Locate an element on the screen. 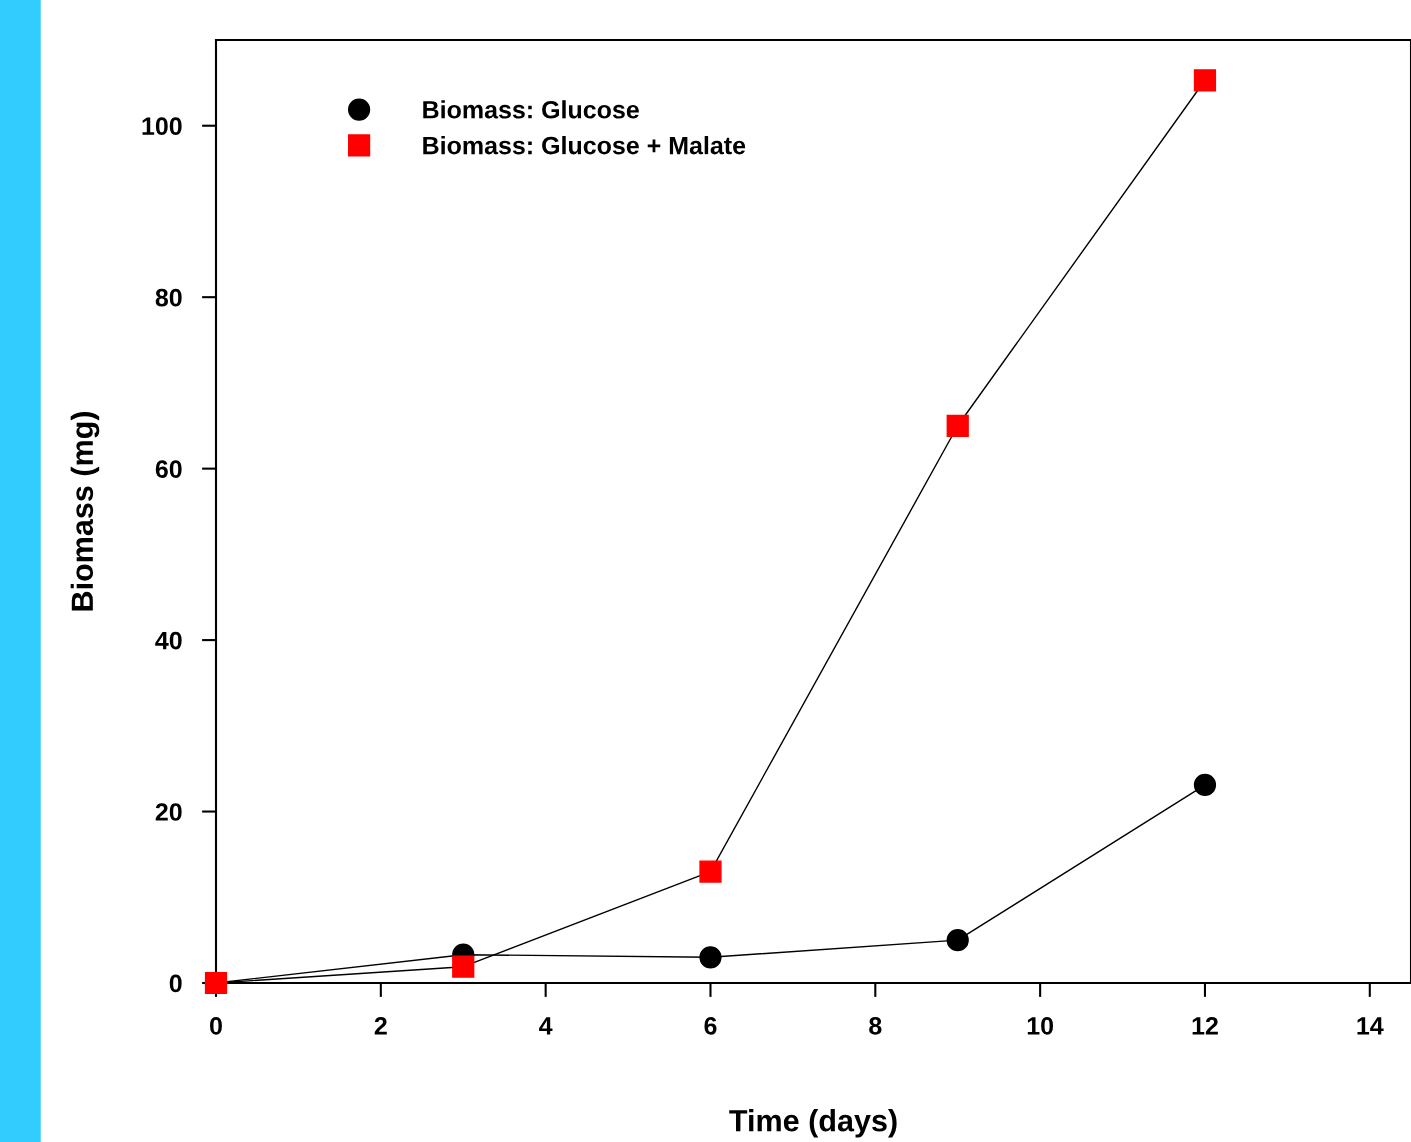  y-tick-label: 0 is located at coordinates (175, 983).